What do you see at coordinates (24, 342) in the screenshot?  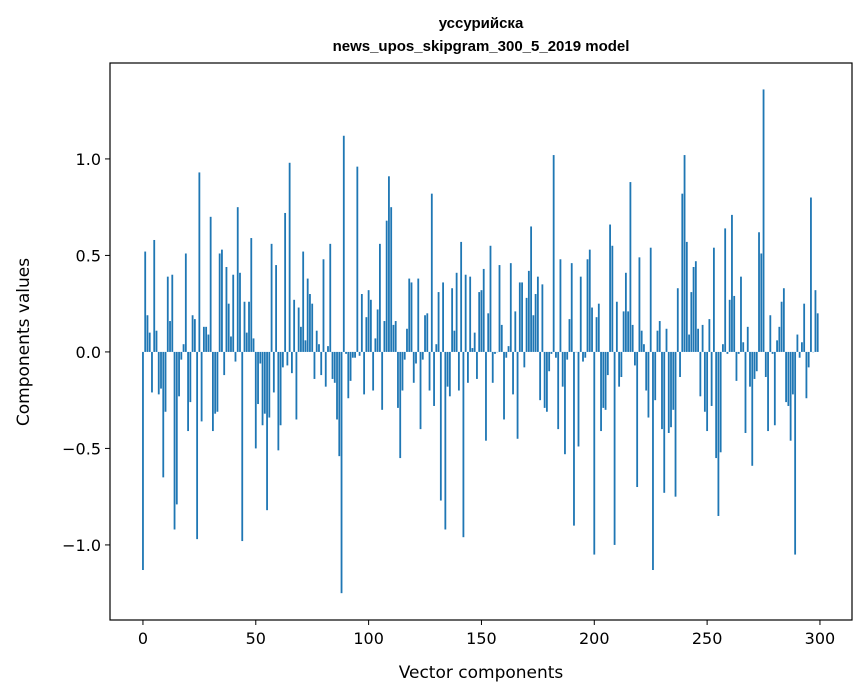 I see `y-axis-label: Components values` at bounding box center [24, 342].